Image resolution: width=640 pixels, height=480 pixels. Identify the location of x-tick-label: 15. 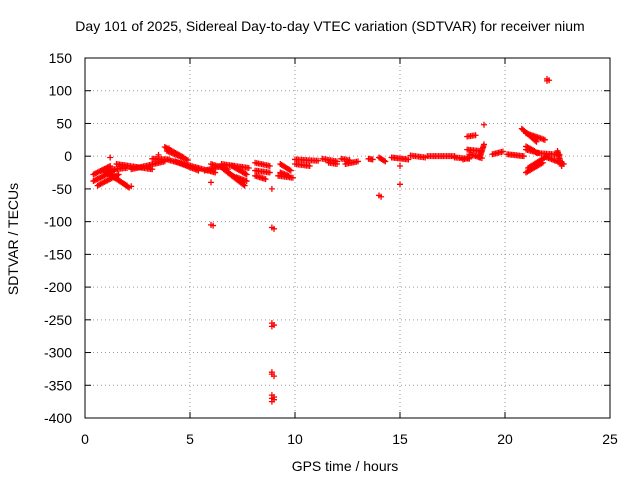
(400, 439).